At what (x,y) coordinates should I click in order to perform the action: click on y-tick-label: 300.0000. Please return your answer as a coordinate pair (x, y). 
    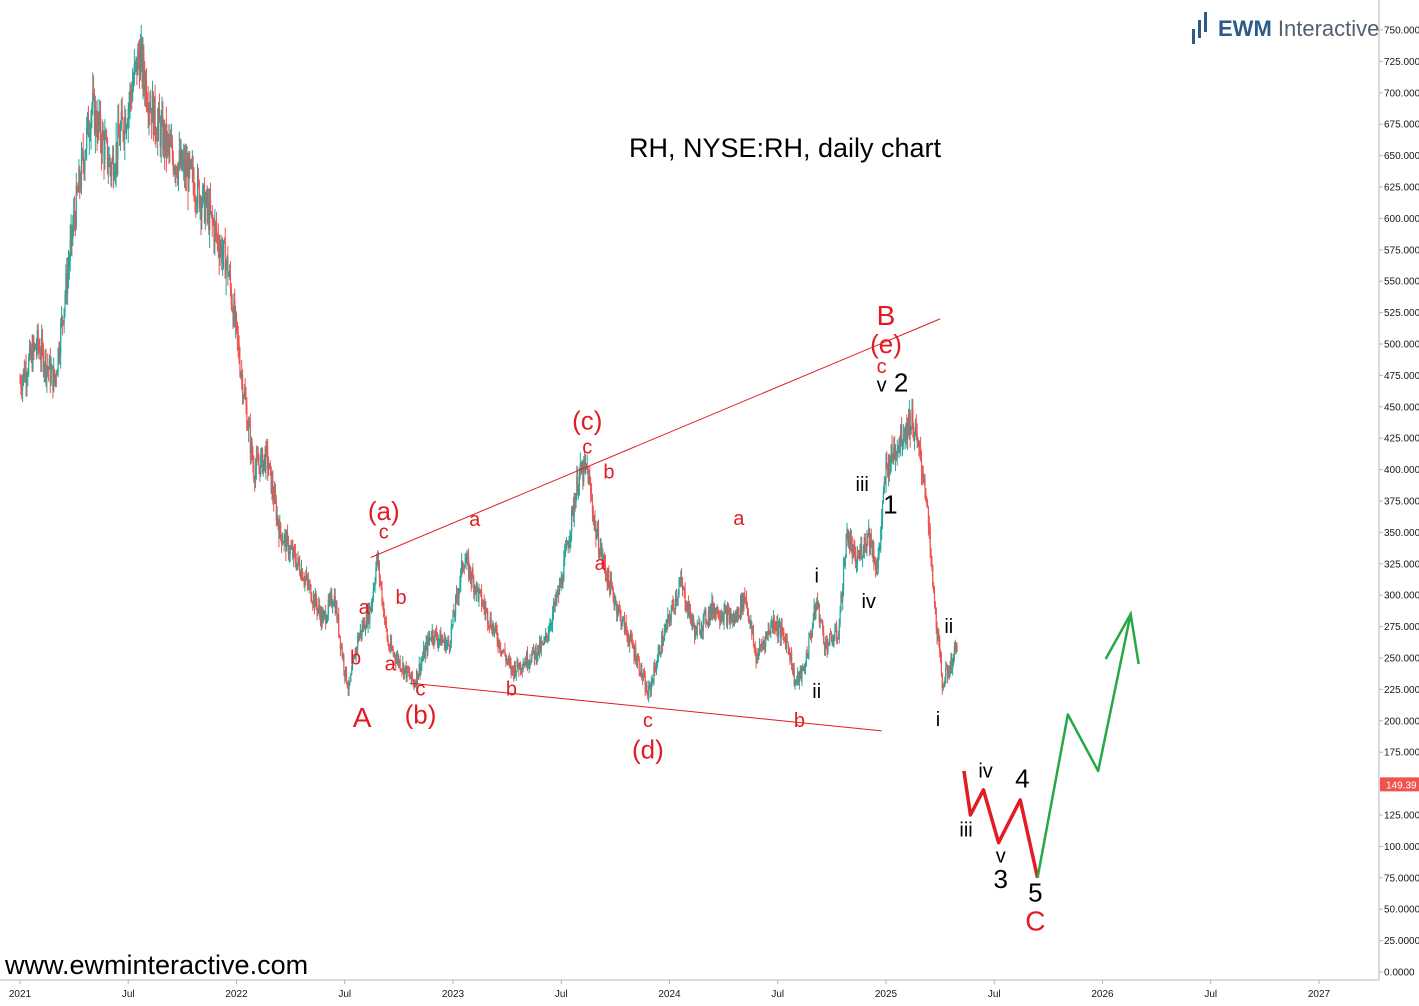
    Looking at the image, I should click on (1401, 596).